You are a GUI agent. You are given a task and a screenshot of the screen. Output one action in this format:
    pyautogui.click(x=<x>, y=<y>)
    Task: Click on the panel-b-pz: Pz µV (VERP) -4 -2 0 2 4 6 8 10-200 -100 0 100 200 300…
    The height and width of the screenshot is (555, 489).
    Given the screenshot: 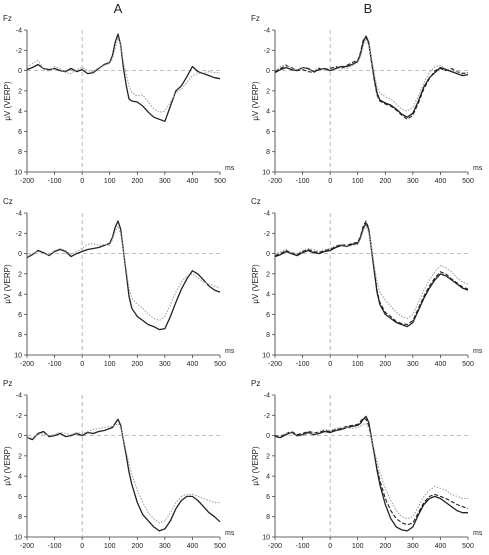 What is the action you would take?
    pyautogui.click(x=367, y=464)
    